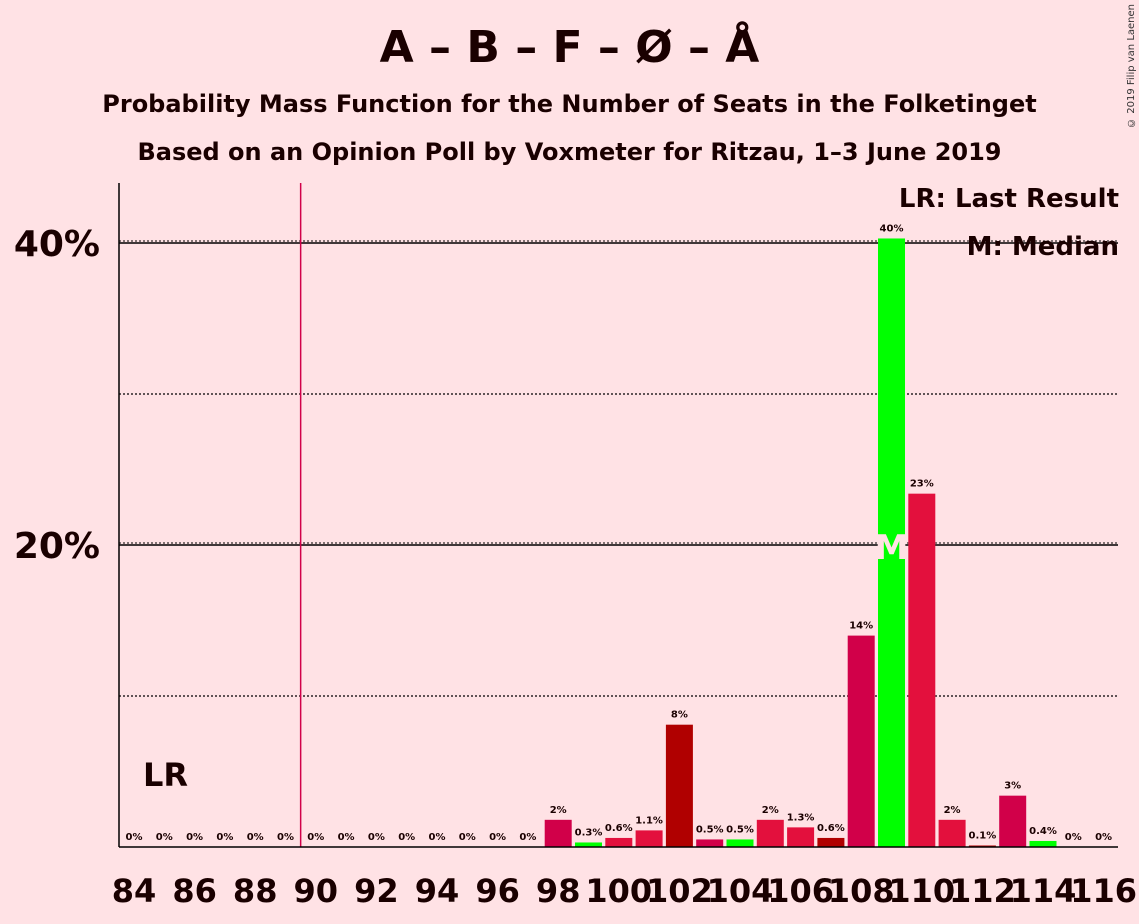 The width and height of the screenshot is (1139, 924). Describe the element at coordinates (1043, 831) in the screenshot. I see `data-label-seat-114: 0.4%` at that location.